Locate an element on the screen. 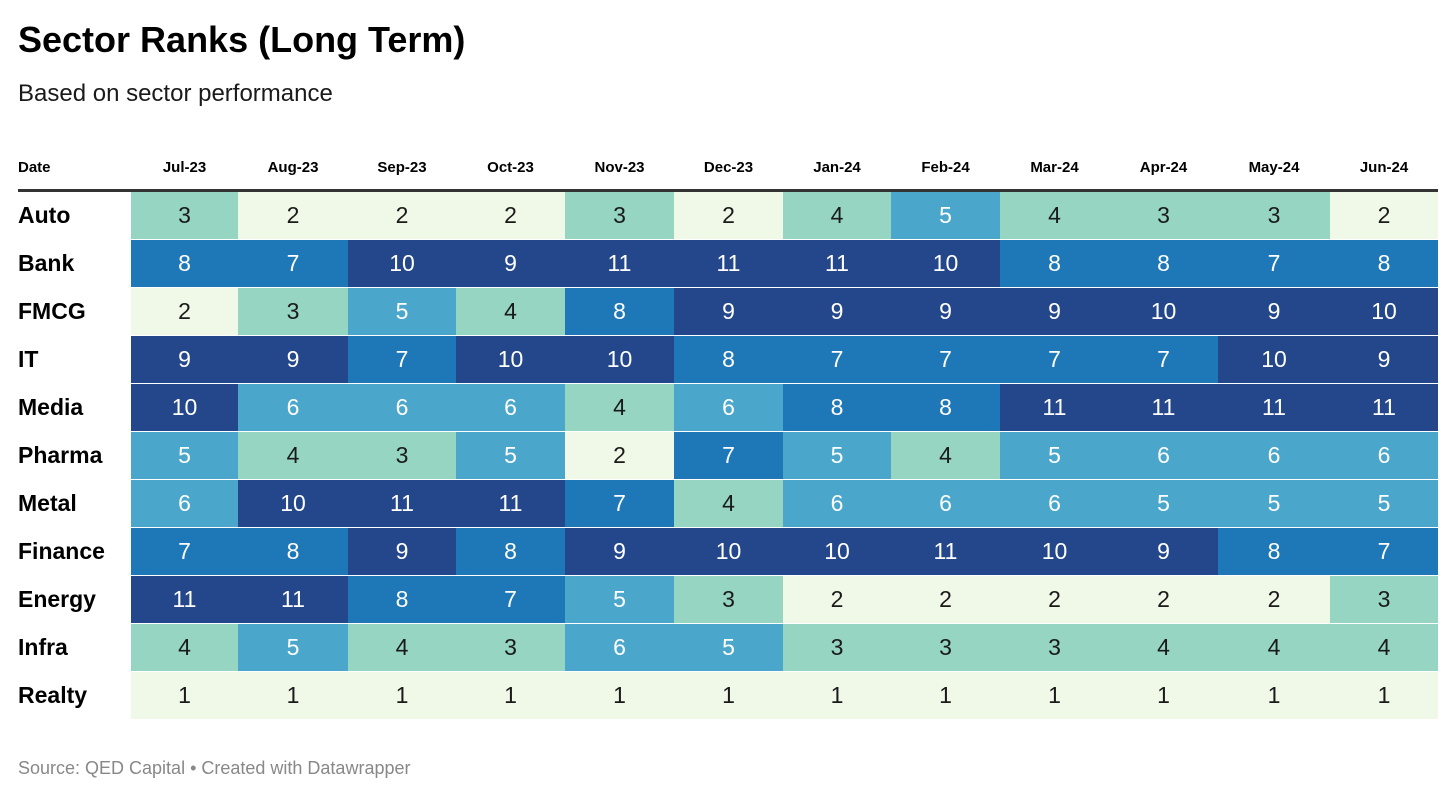  table-row: Metal 6 10 11 11 7 4 6 6 6 5 5 5 is located at coordinates (728, 504).